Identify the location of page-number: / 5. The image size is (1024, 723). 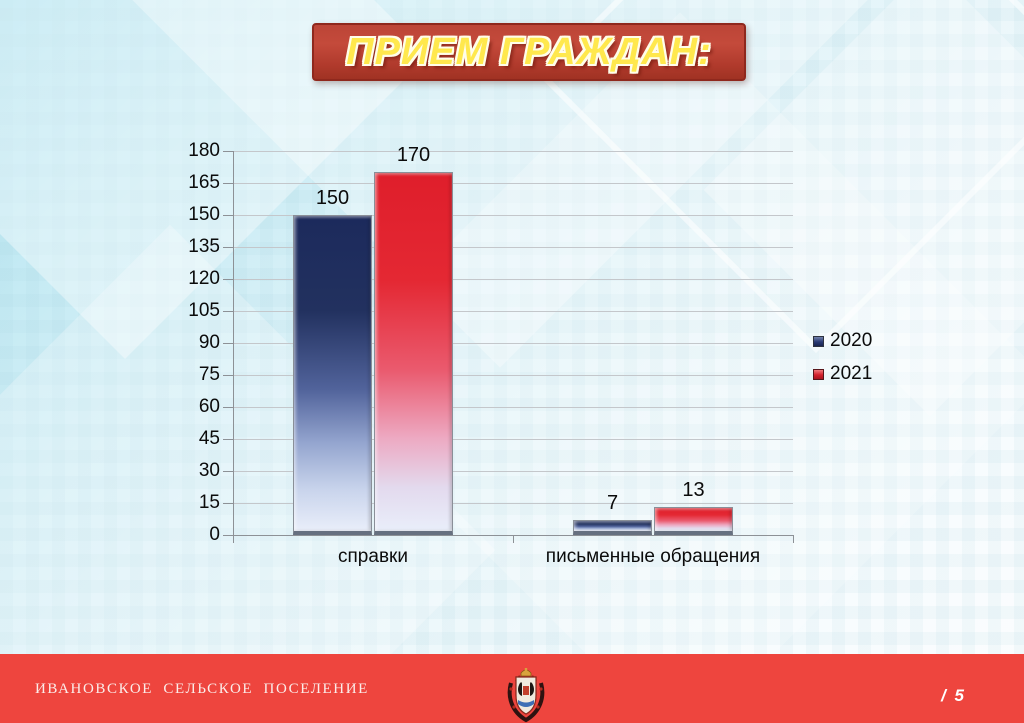
(953, 695).